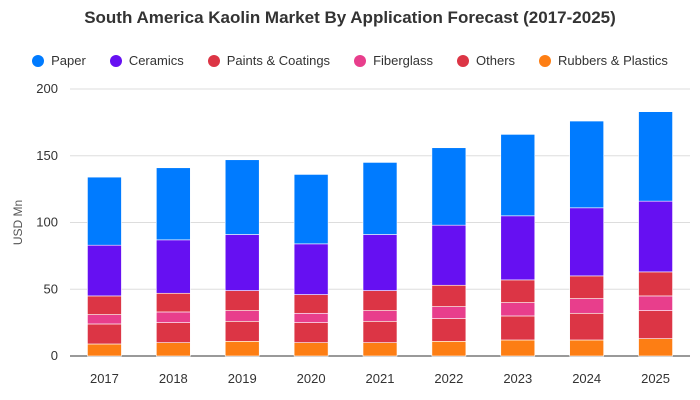  I want to click on legend-label: Ceramics, so click(156, 60).